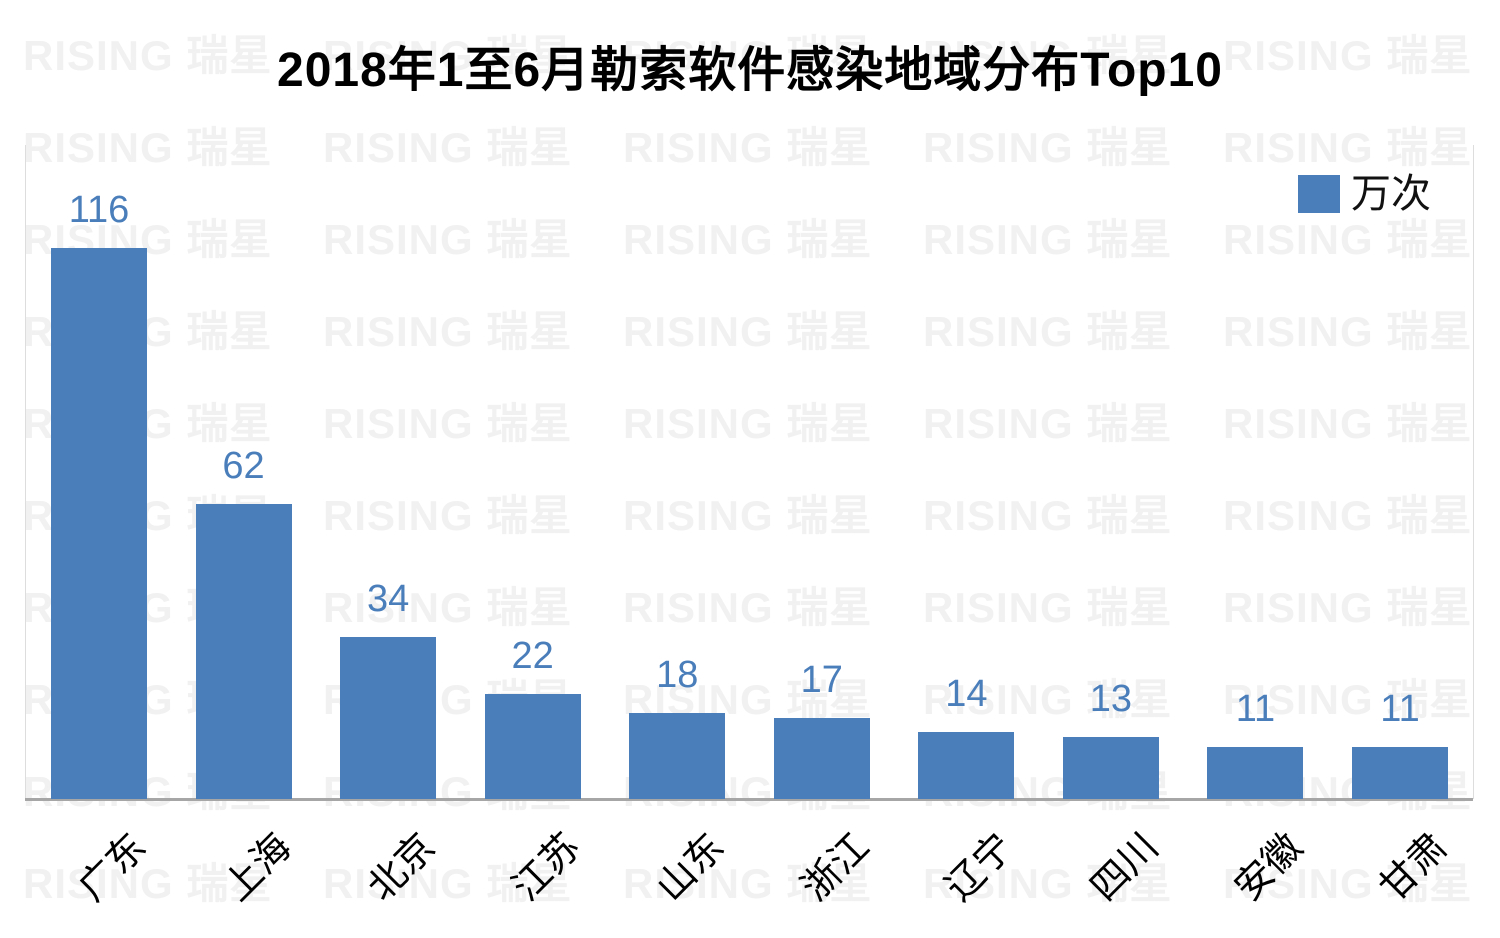 The image size is (1500, 938). Describe the element at coordinates (388, 599) in the screenshot. I see `value-label: 34` at that location.